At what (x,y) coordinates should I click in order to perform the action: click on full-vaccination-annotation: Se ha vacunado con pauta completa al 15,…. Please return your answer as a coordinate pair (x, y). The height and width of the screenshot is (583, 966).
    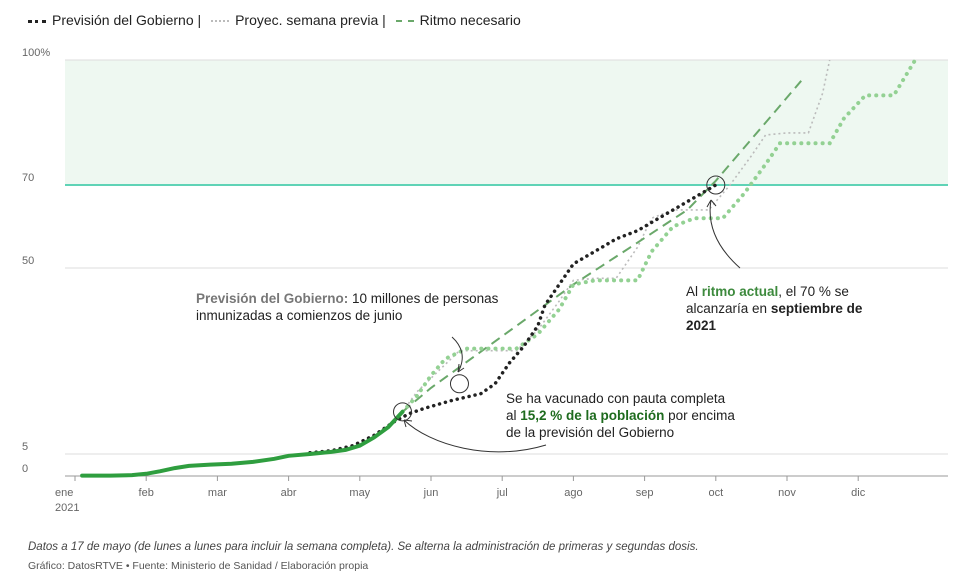
    Looking at the image, I should click on (620, 415).